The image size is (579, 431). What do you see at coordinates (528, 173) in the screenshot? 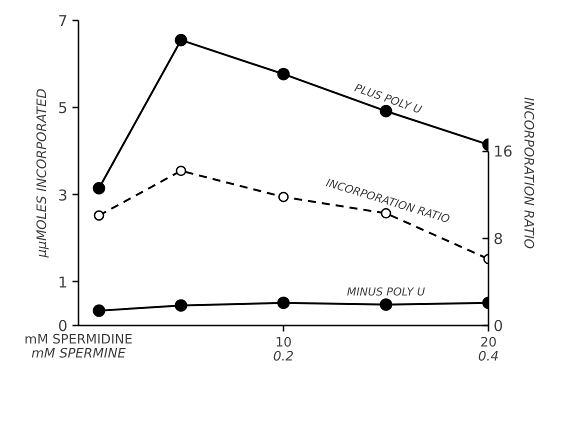
I see `y2-axis-title: INCORPORATION RATIO` at bounding box center [528, 173].